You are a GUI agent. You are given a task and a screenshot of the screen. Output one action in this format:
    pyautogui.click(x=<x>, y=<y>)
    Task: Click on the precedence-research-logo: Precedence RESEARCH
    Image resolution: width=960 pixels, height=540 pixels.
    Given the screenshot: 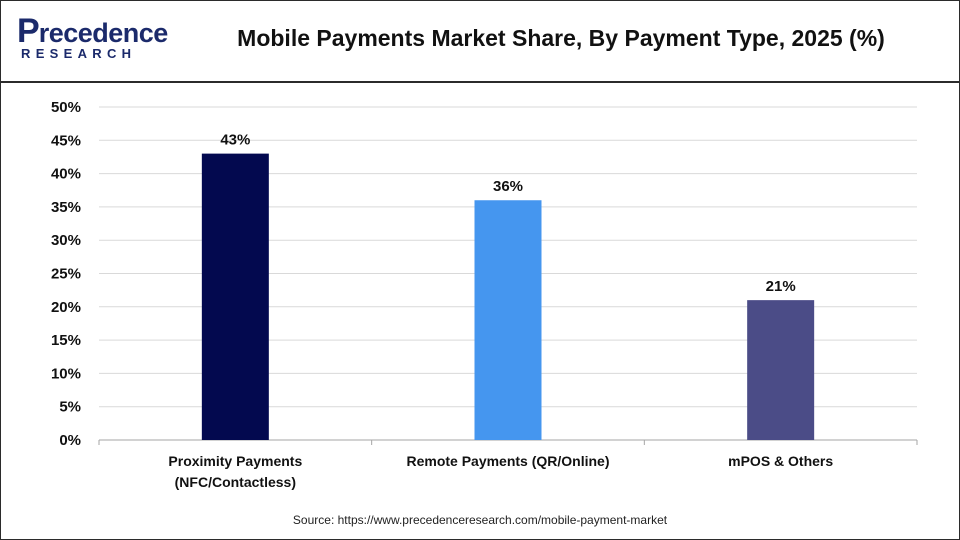 What is the action you would take?
    pyautogui.click(x=93, y=39)
    